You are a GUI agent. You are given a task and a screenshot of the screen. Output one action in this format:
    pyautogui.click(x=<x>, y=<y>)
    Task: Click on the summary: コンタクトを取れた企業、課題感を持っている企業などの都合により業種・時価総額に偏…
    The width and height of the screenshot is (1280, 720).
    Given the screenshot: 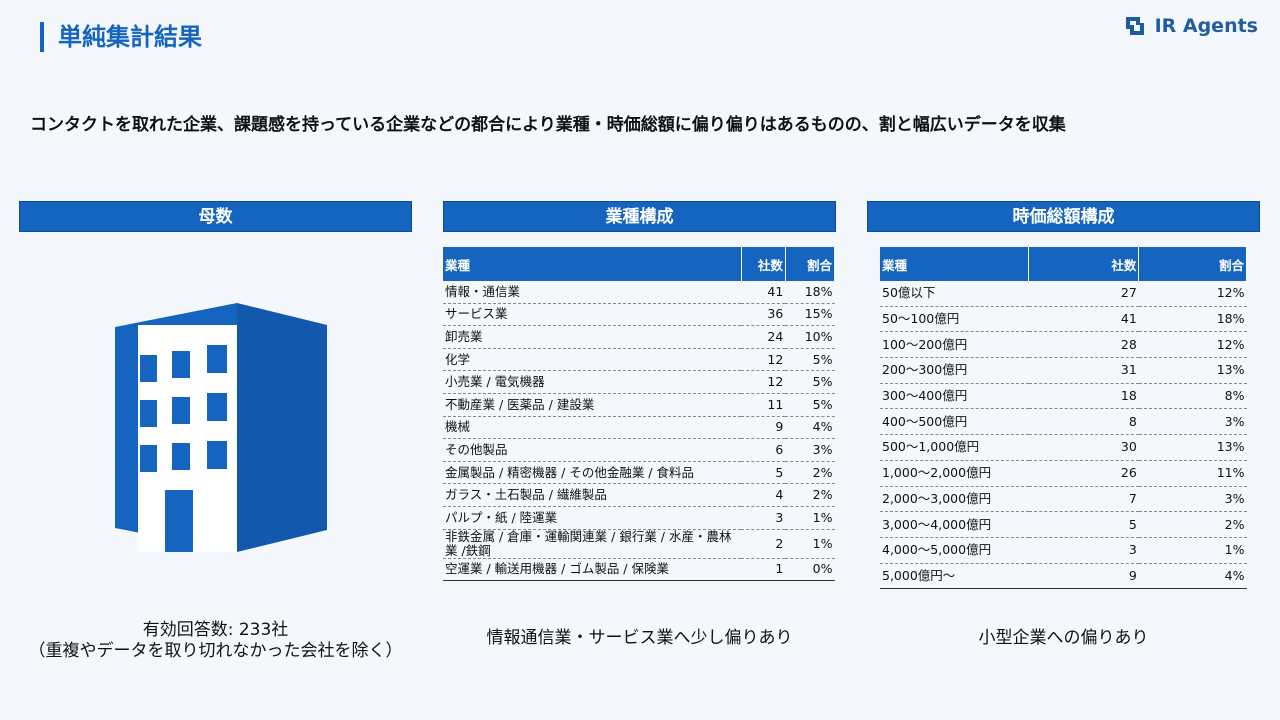 What is the action you would take?
    pyautogui.click(x=548, y=125)
    